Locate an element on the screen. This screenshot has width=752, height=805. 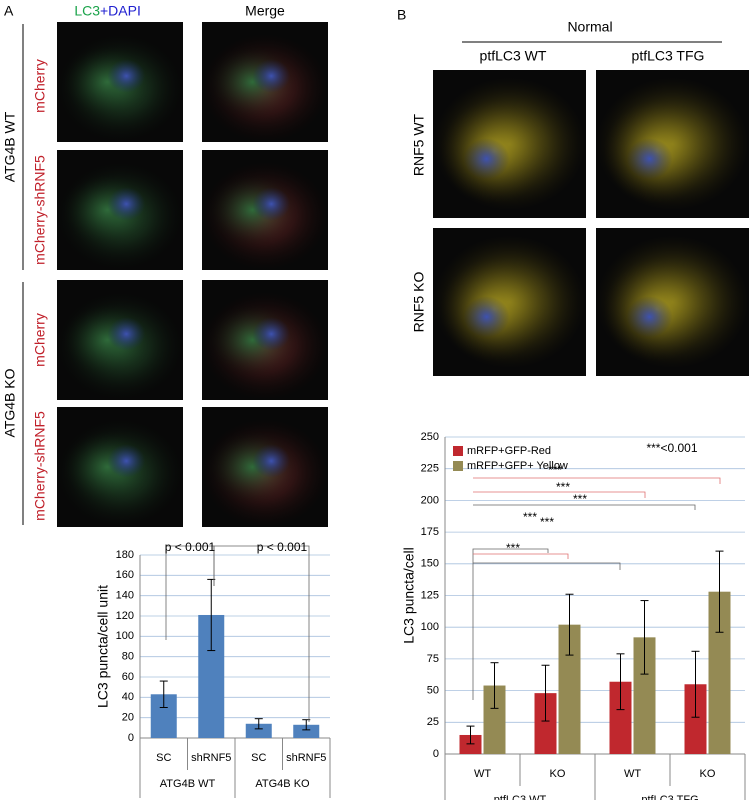
y-tick-label: 140 is located at coordinates (125, 596).